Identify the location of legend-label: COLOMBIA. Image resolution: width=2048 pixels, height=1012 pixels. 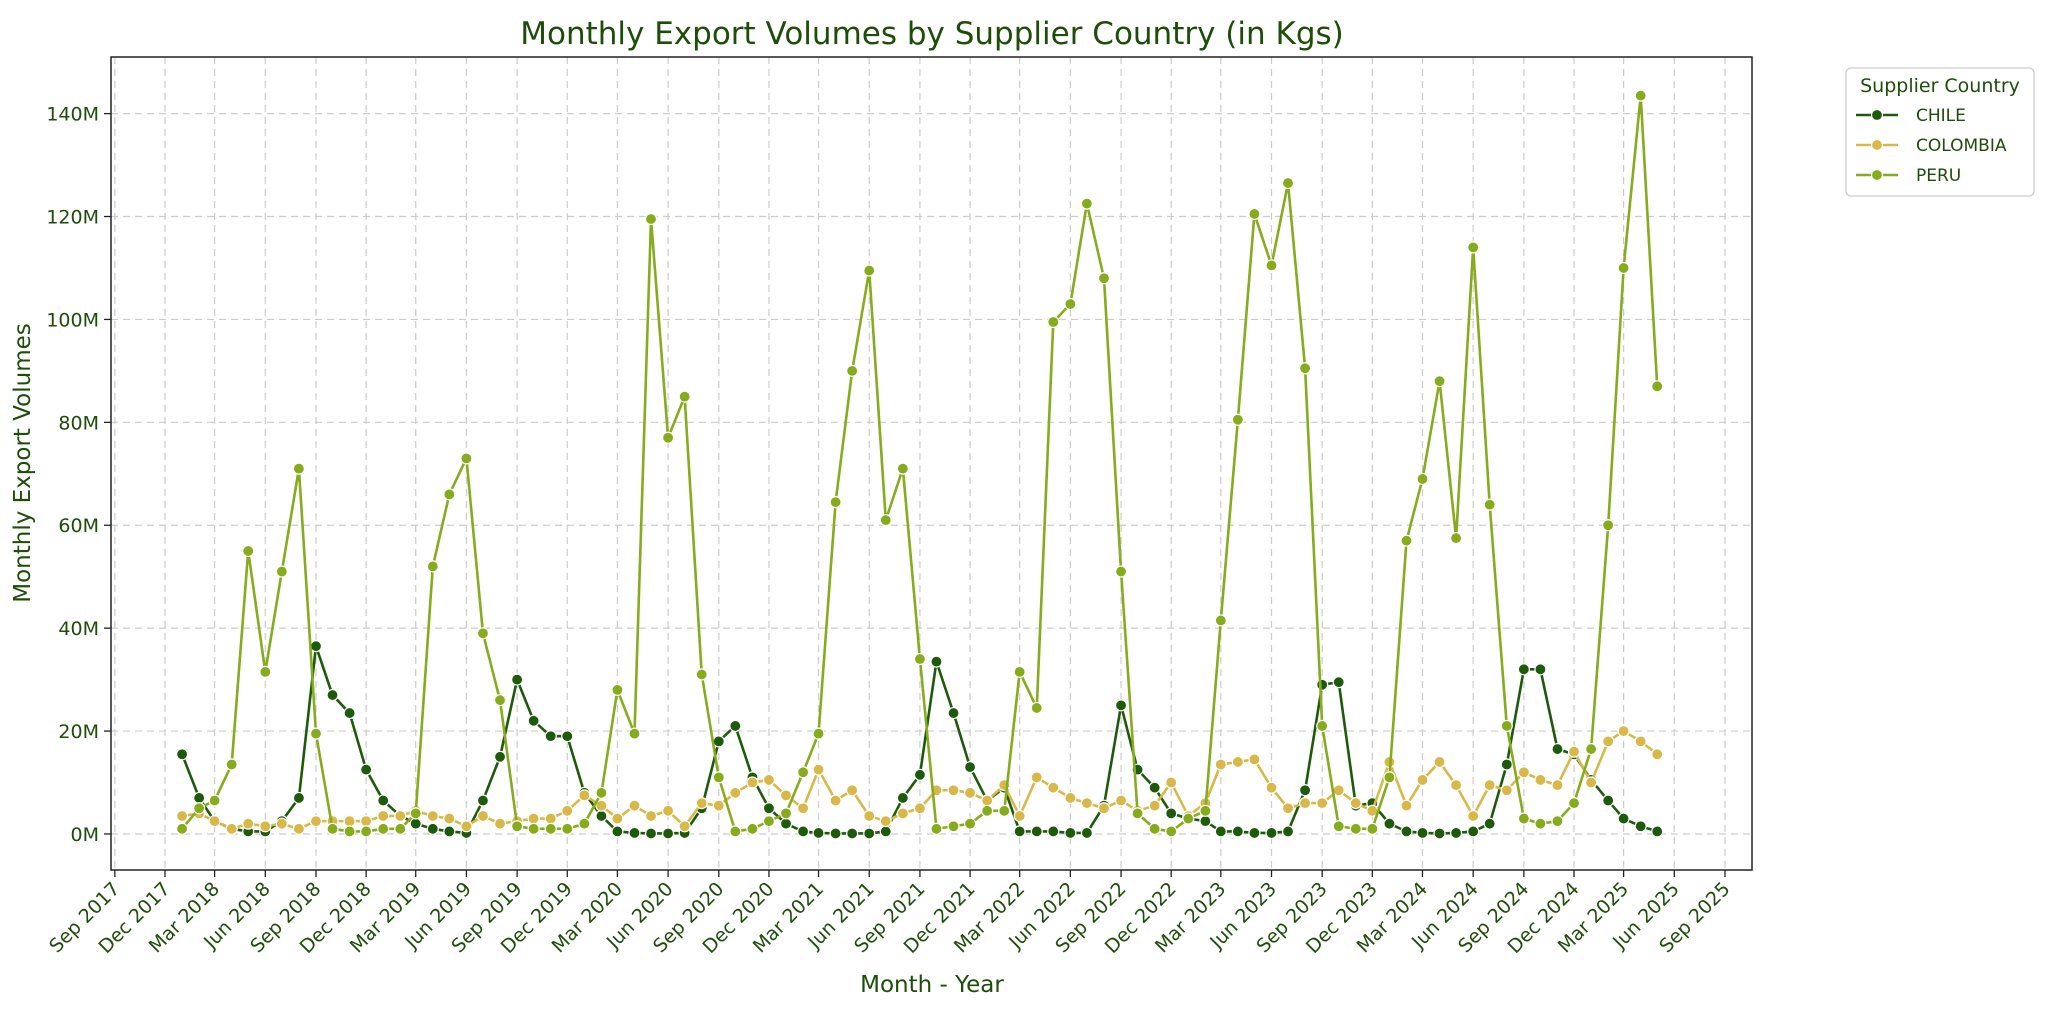
(1961, 146).